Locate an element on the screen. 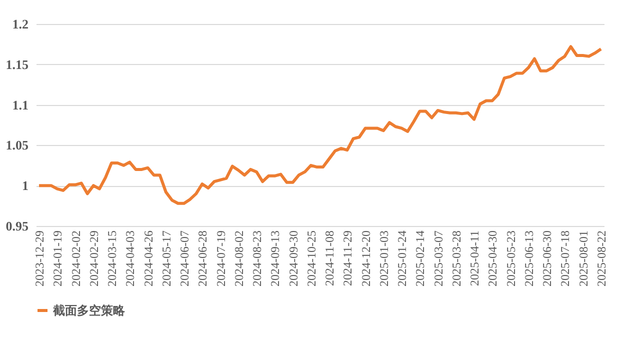 The height and width of the screenshot is (362, 635). x-tick-label: 2025-04-30 is located at coordinates (493, 258).